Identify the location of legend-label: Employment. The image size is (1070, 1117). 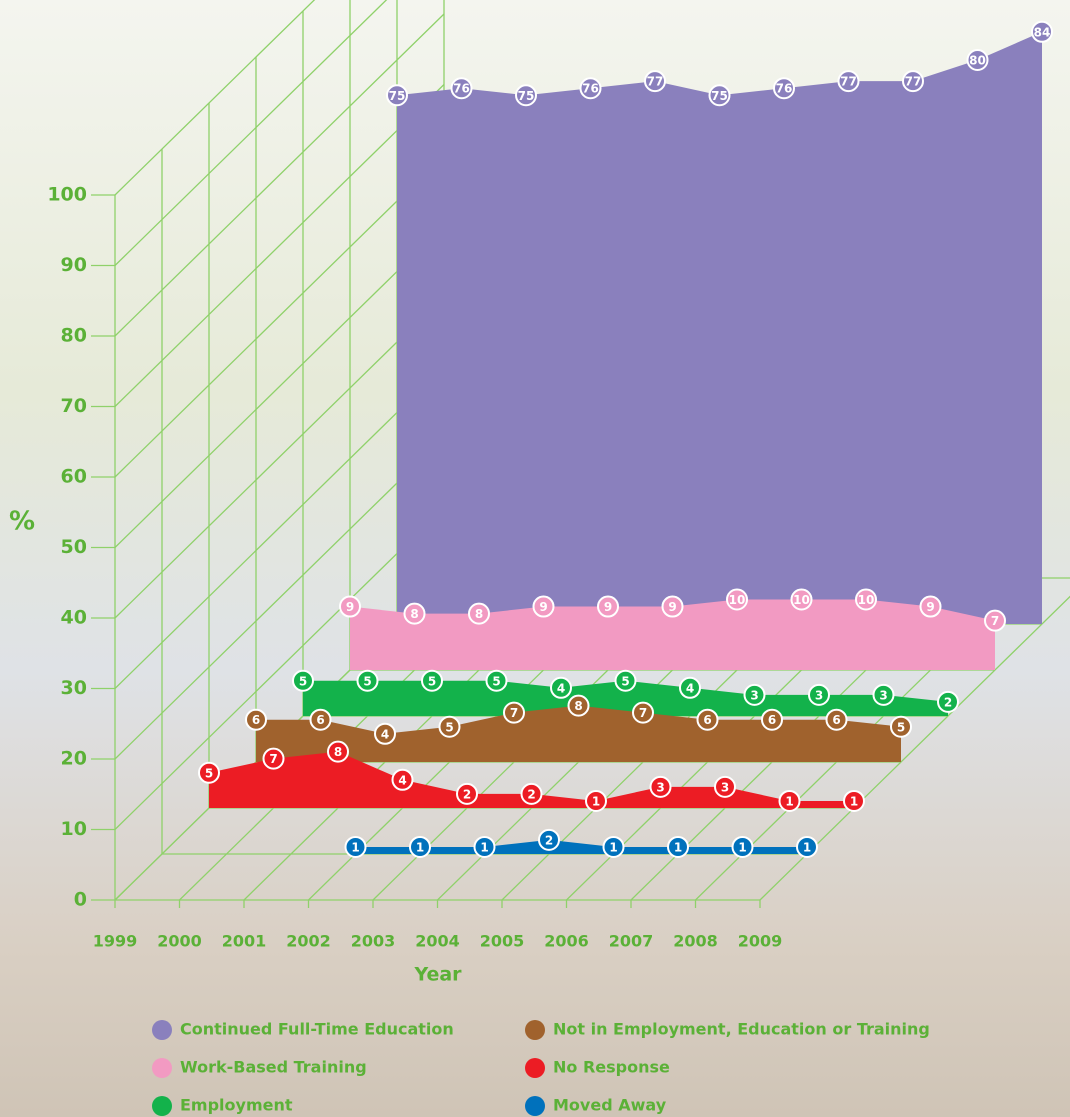
(236, 1105).